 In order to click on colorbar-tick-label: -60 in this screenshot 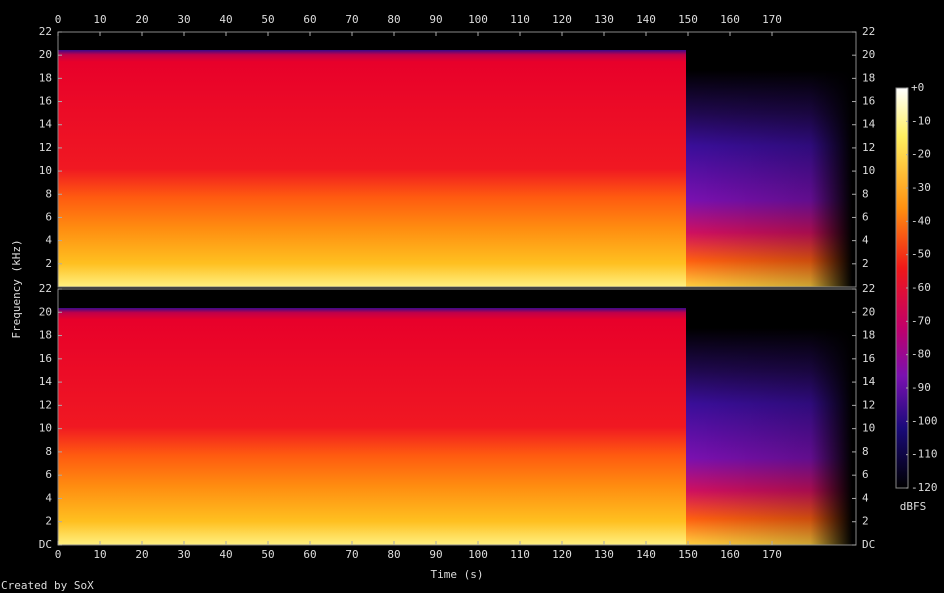, I will do `click(921, 287)`.